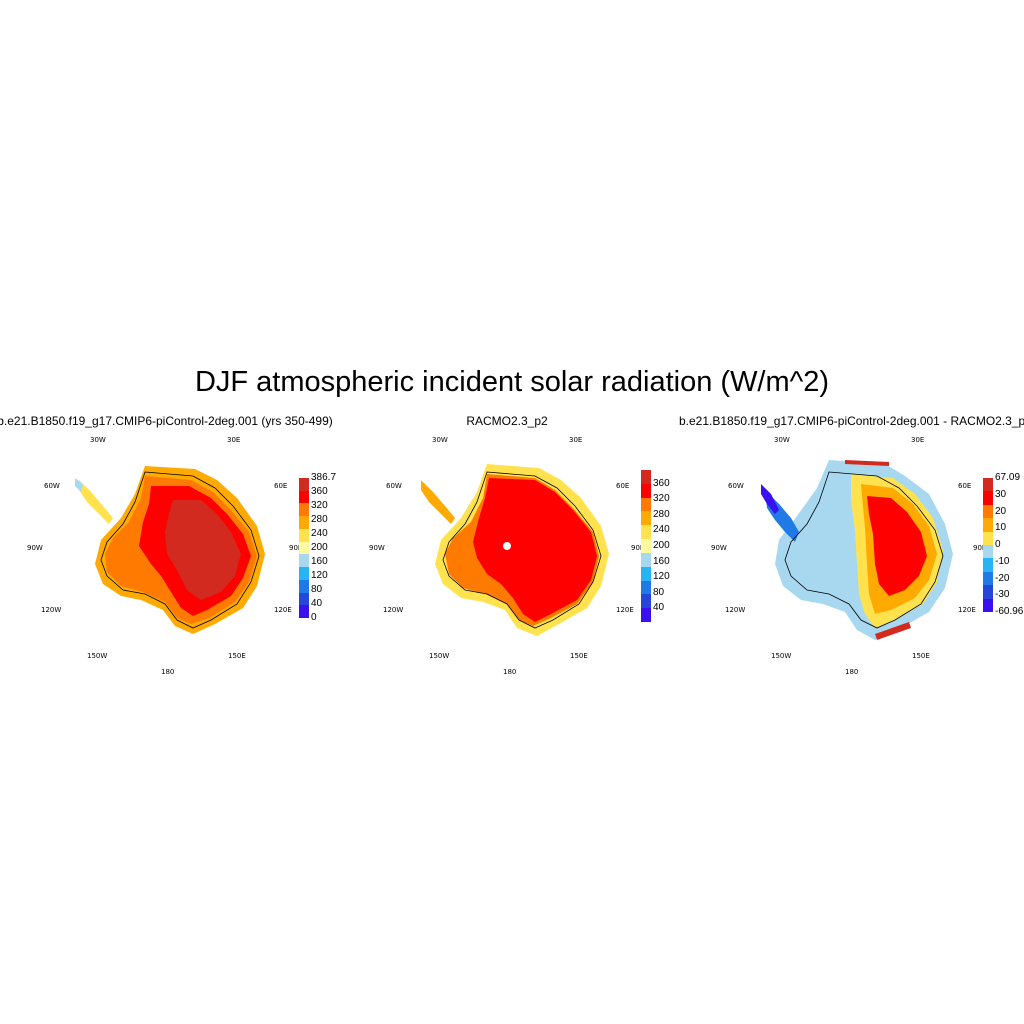 This screenshot has height=1024, width=1024. Describe the element at coordinates (507, 421) in the screenshot. I see `panel-title: RACMO2.3_p2` at that location.